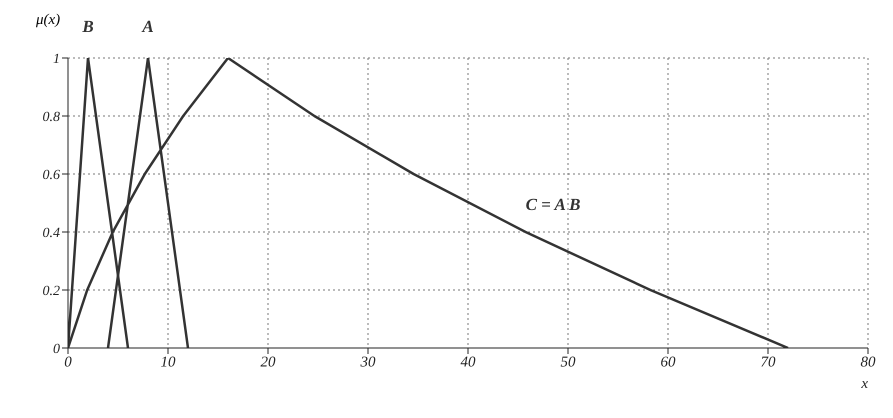  I want to click on x-tick-label: 20, so click(268, 362).